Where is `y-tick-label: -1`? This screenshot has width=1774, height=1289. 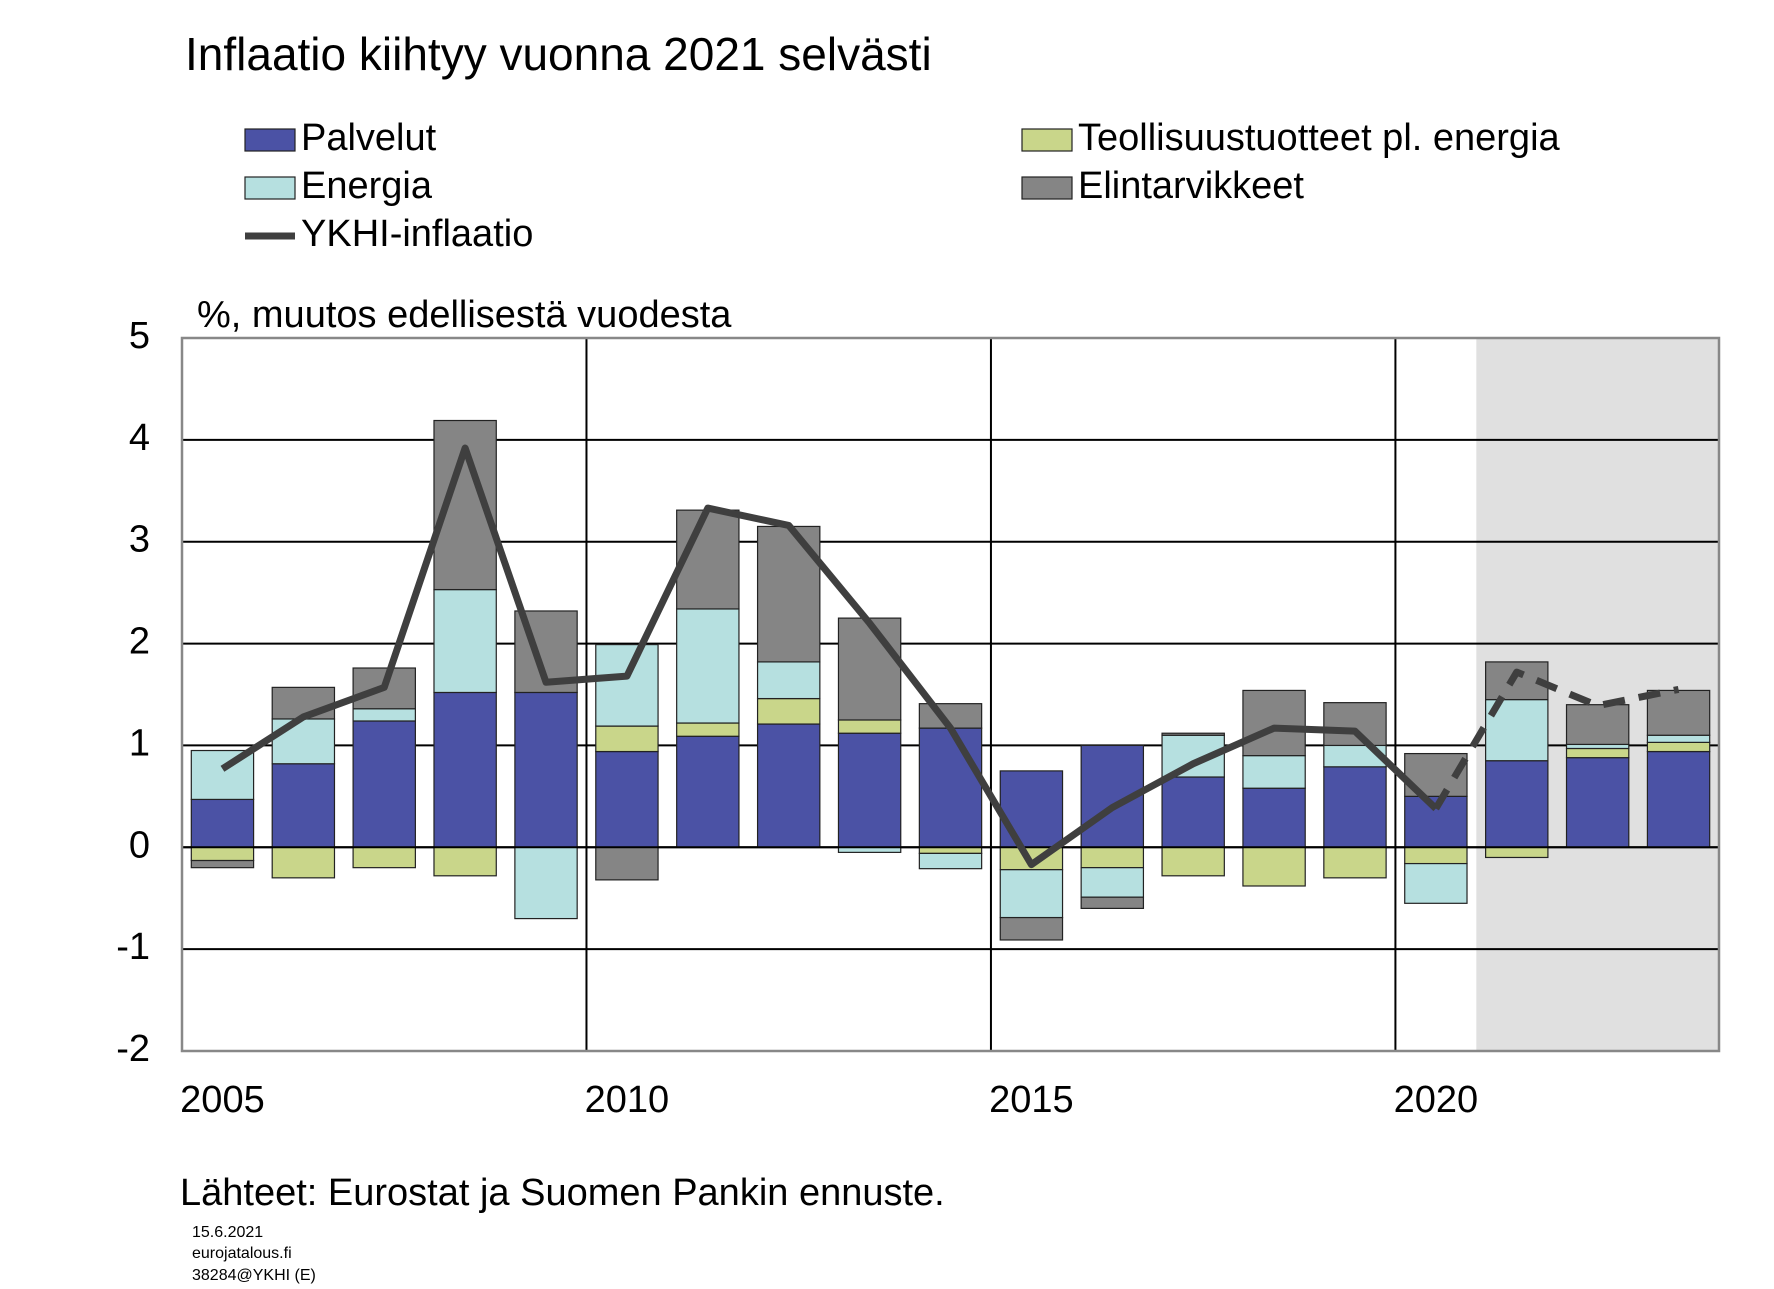
y-tick-label: -1 is located at coordinates (133, 947).